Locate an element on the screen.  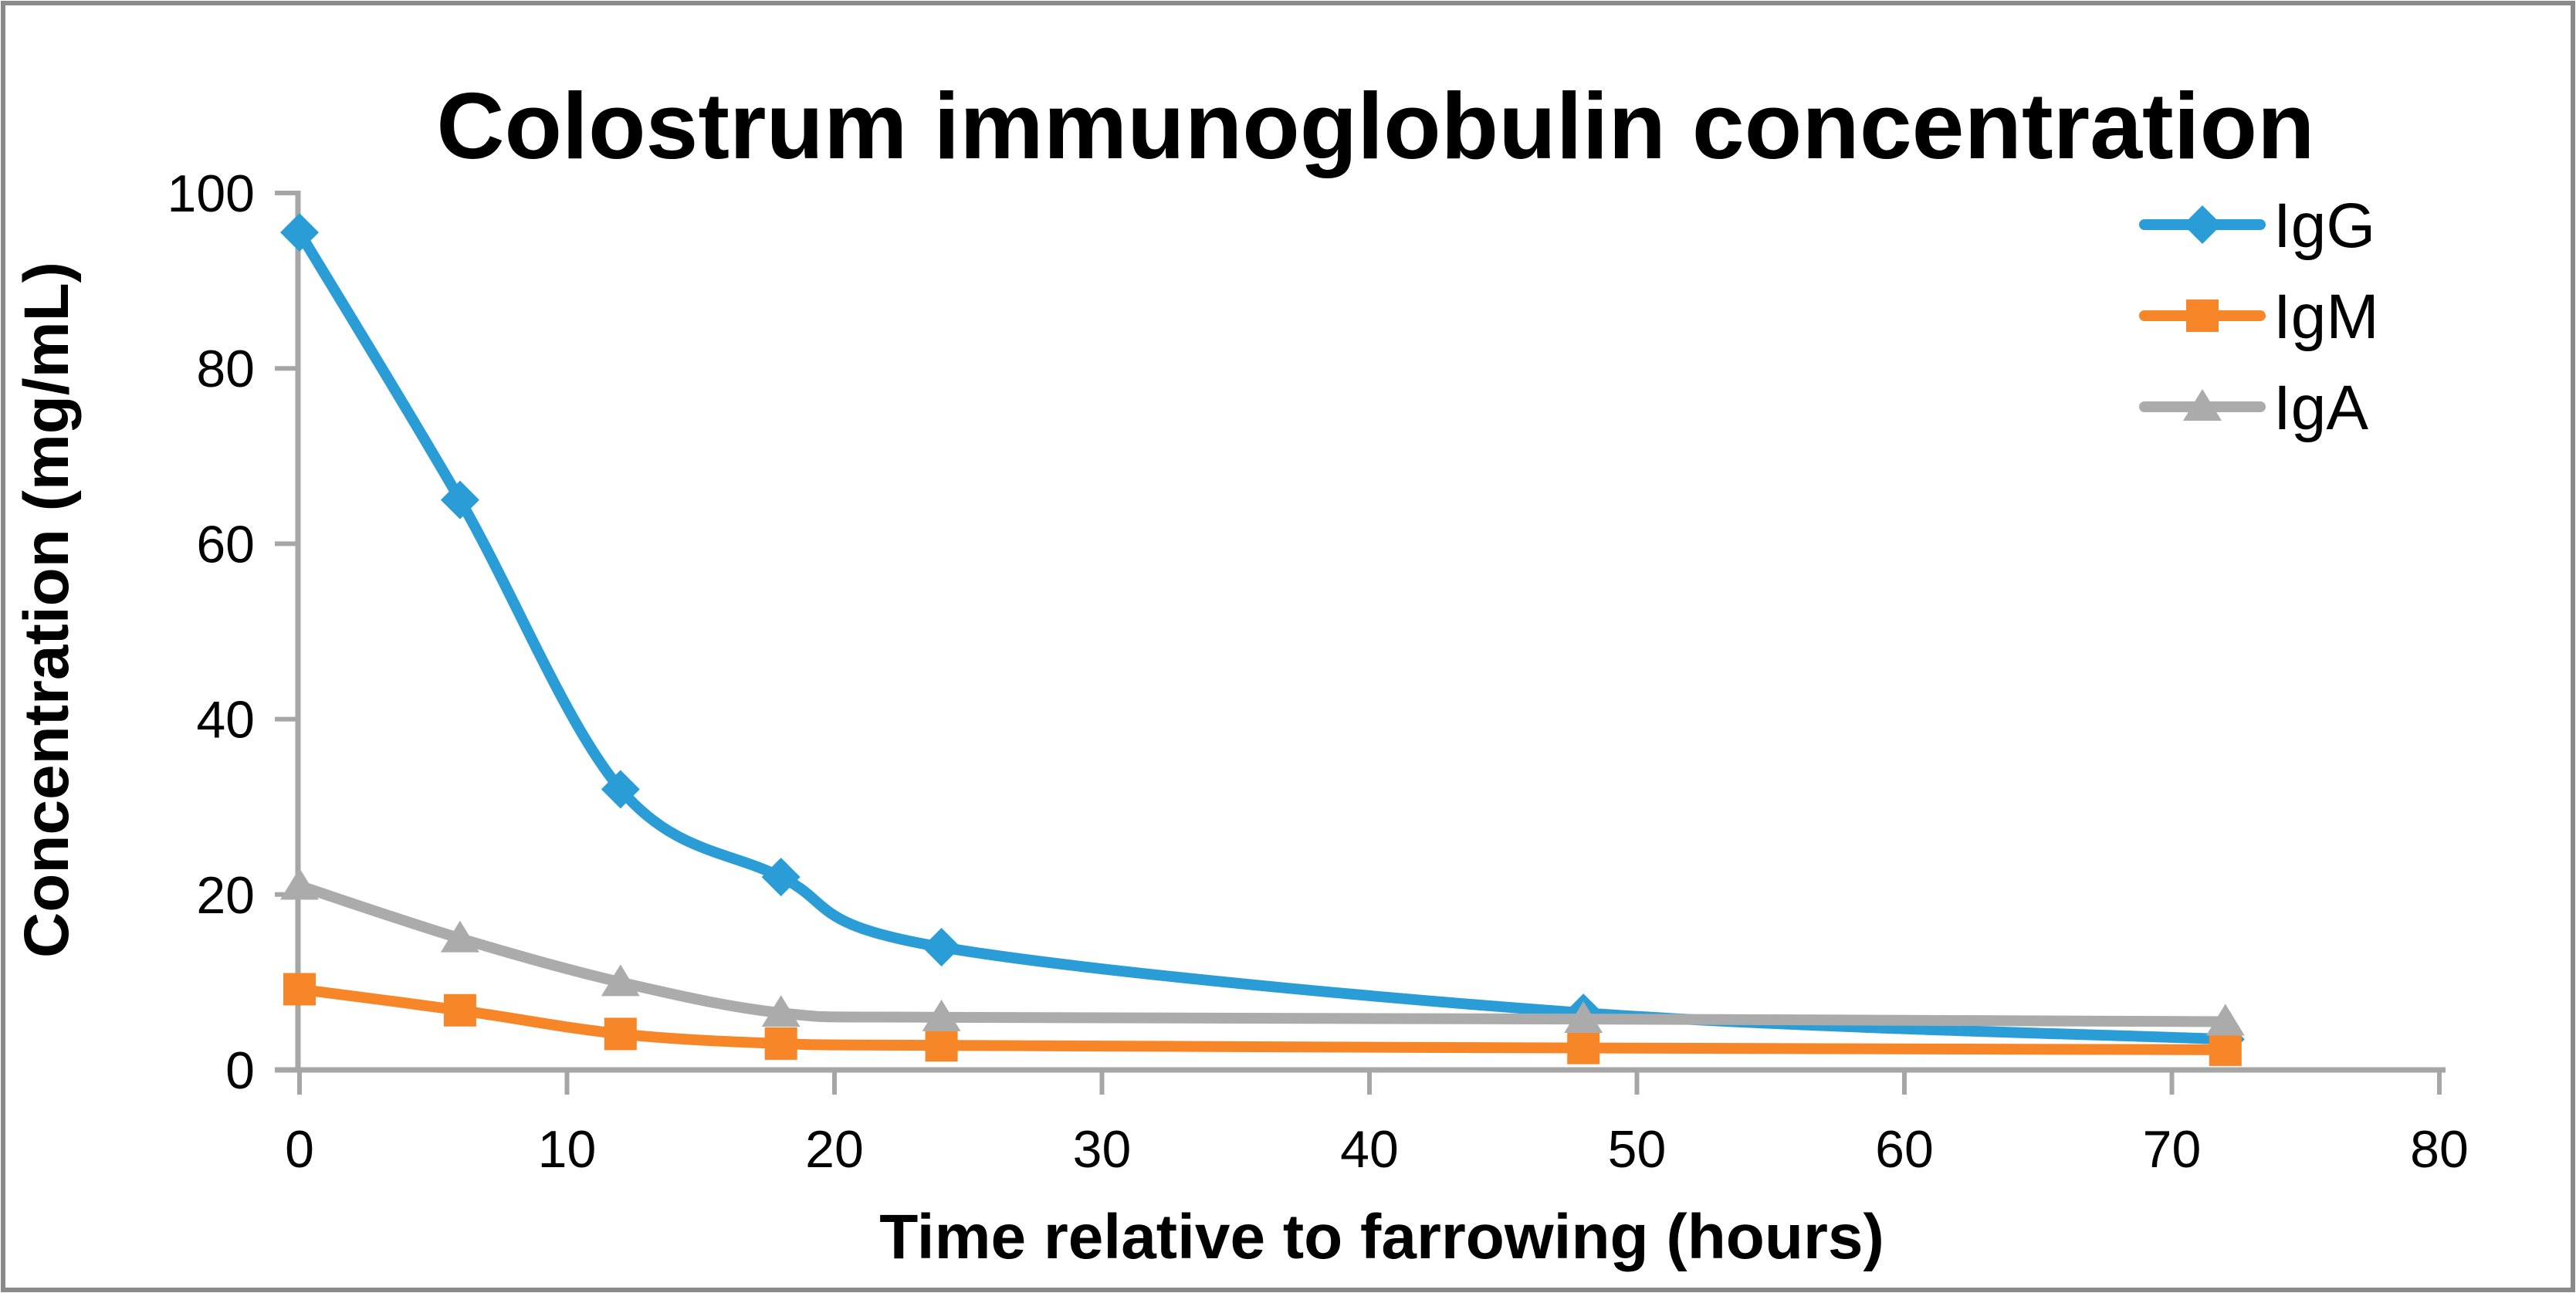
x-tick-label: 10 is located at coordinates (567, 1149).